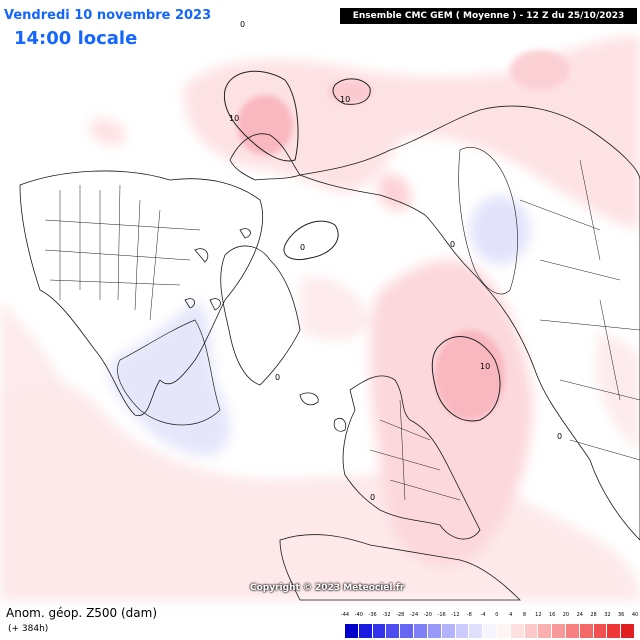  I want to click on label-0-2: 0, so click(452, 244).